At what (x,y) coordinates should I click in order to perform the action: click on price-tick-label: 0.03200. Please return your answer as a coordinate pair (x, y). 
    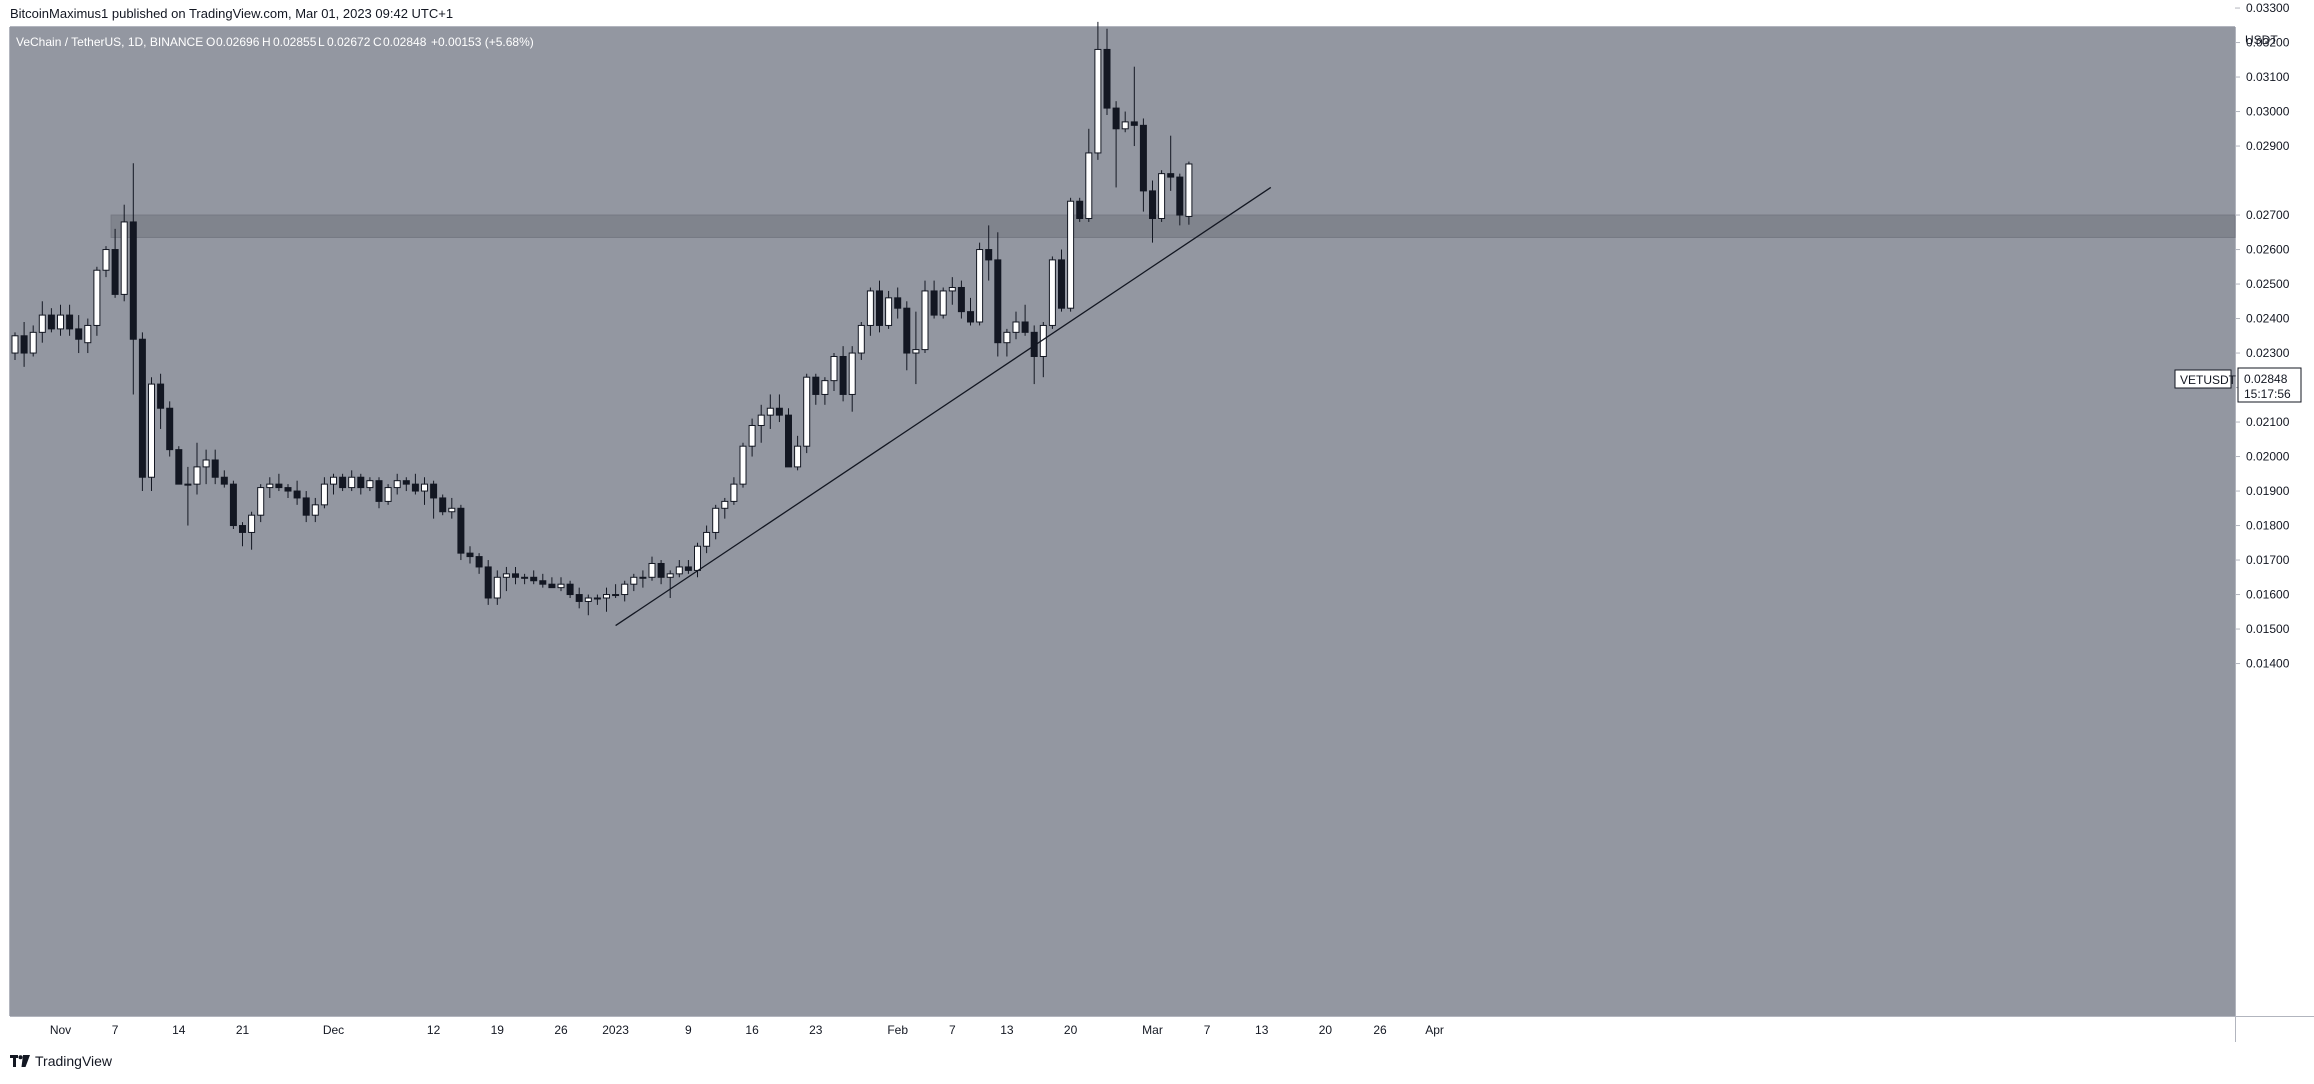
    Looking at the image, I should click on (2268, 43).